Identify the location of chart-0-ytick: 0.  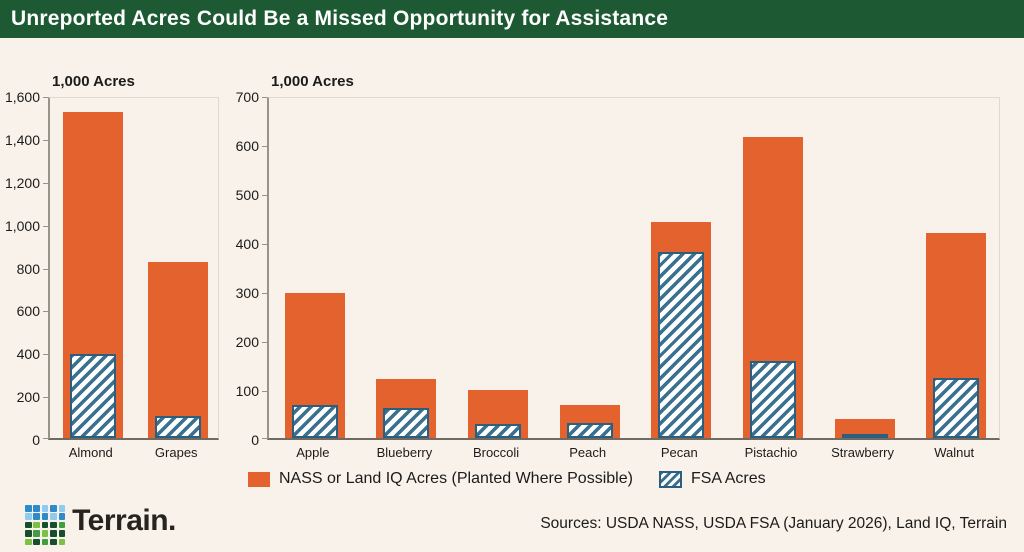
(36, 440).